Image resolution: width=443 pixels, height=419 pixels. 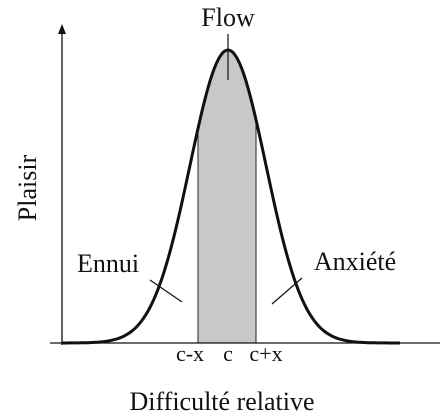 What do you see at coordinates (355, 261) in the screenshot?
I see `anxiete-label: Anxiété` at bounding box center [355, 261].